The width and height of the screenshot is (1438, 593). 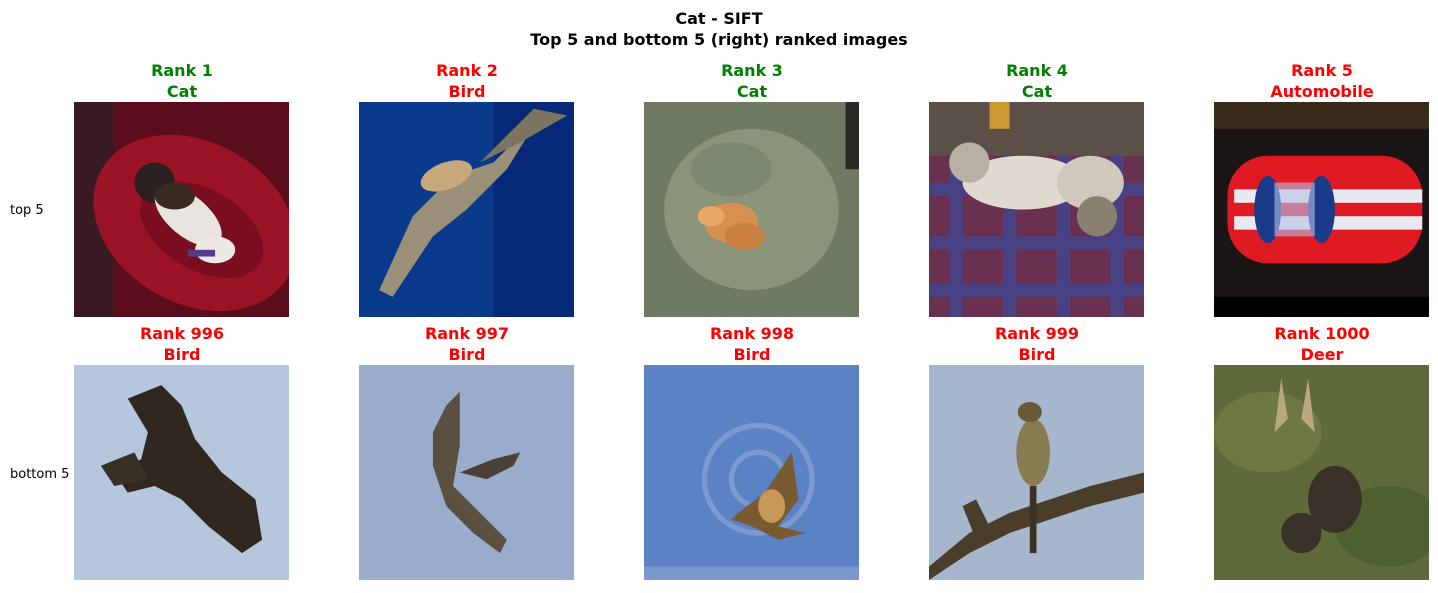 I want to click on image-caption: Rank 997 Bird, so click(x=467, y=344).